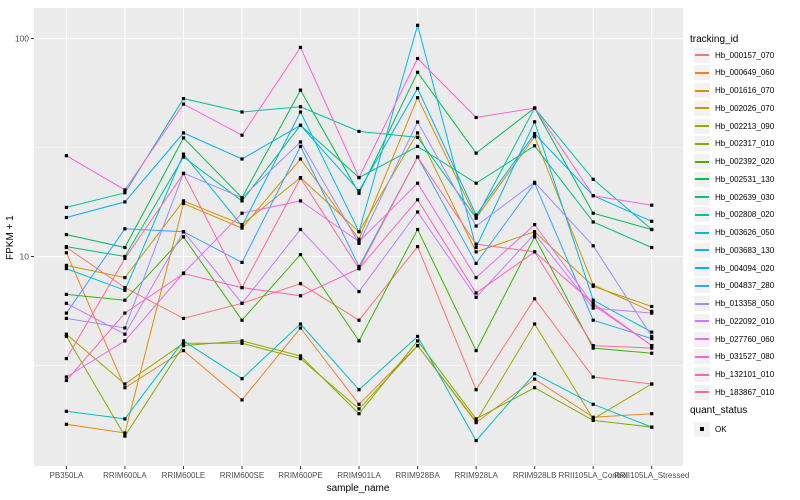 The image size is (800, 500). What do you see at coordinates (745, 321) in the screenshot?
I see `legend-entry-label: Hb_022092_010` at bounding box center [745, 321].